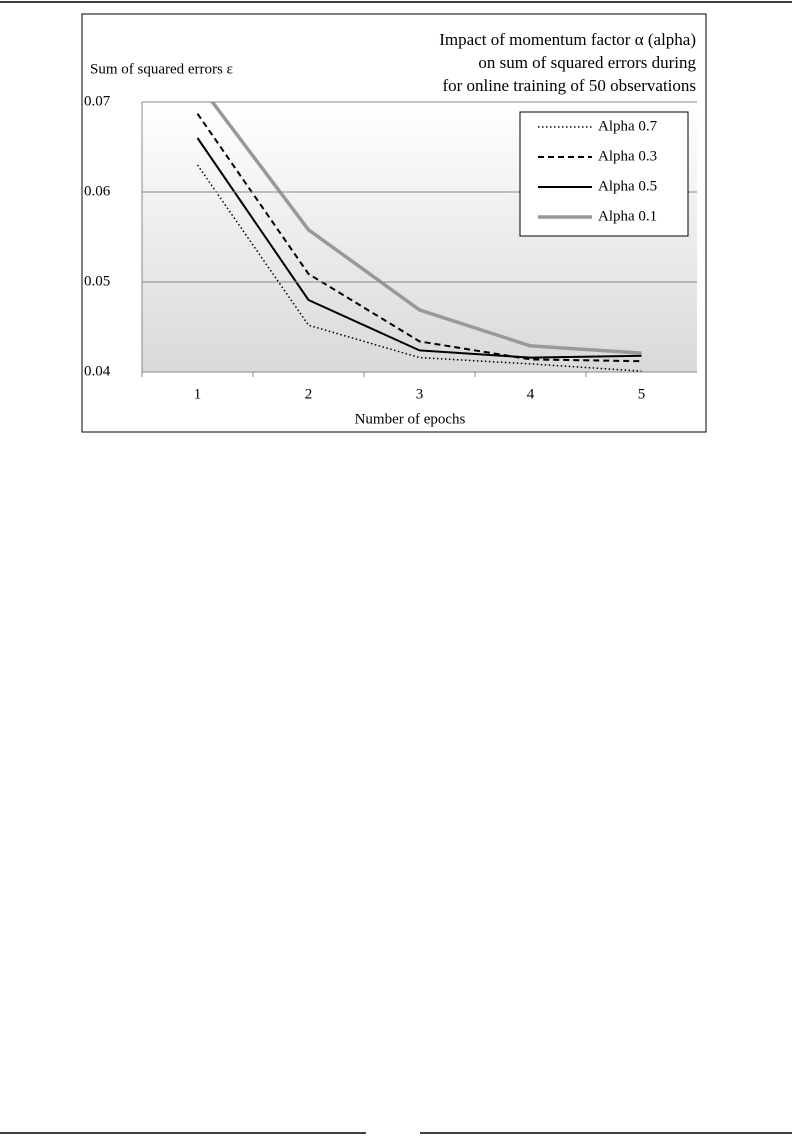  Describe the element at coordinates (97, 101) in the screenshot. I see `y-tick-label: 0.07` at that location.